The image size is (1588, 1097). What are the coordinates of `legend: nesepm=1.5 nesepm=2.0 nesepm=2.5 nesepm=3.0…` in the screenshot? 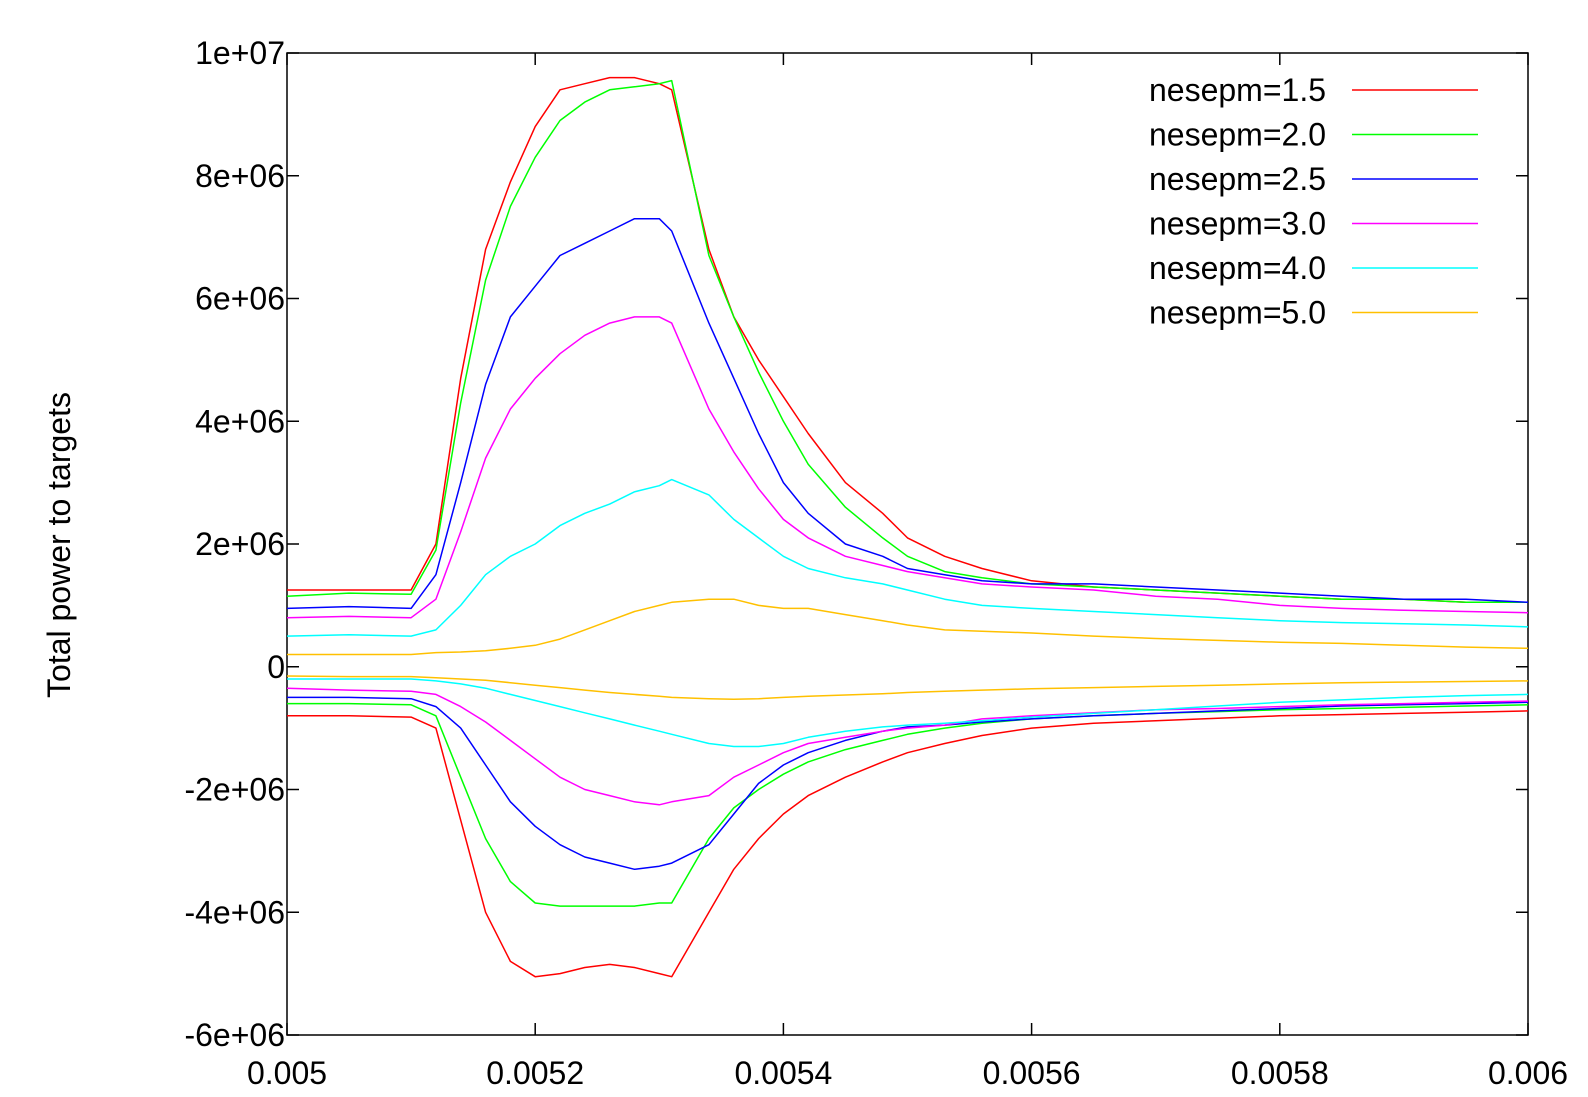 It's located at (1313, 201).